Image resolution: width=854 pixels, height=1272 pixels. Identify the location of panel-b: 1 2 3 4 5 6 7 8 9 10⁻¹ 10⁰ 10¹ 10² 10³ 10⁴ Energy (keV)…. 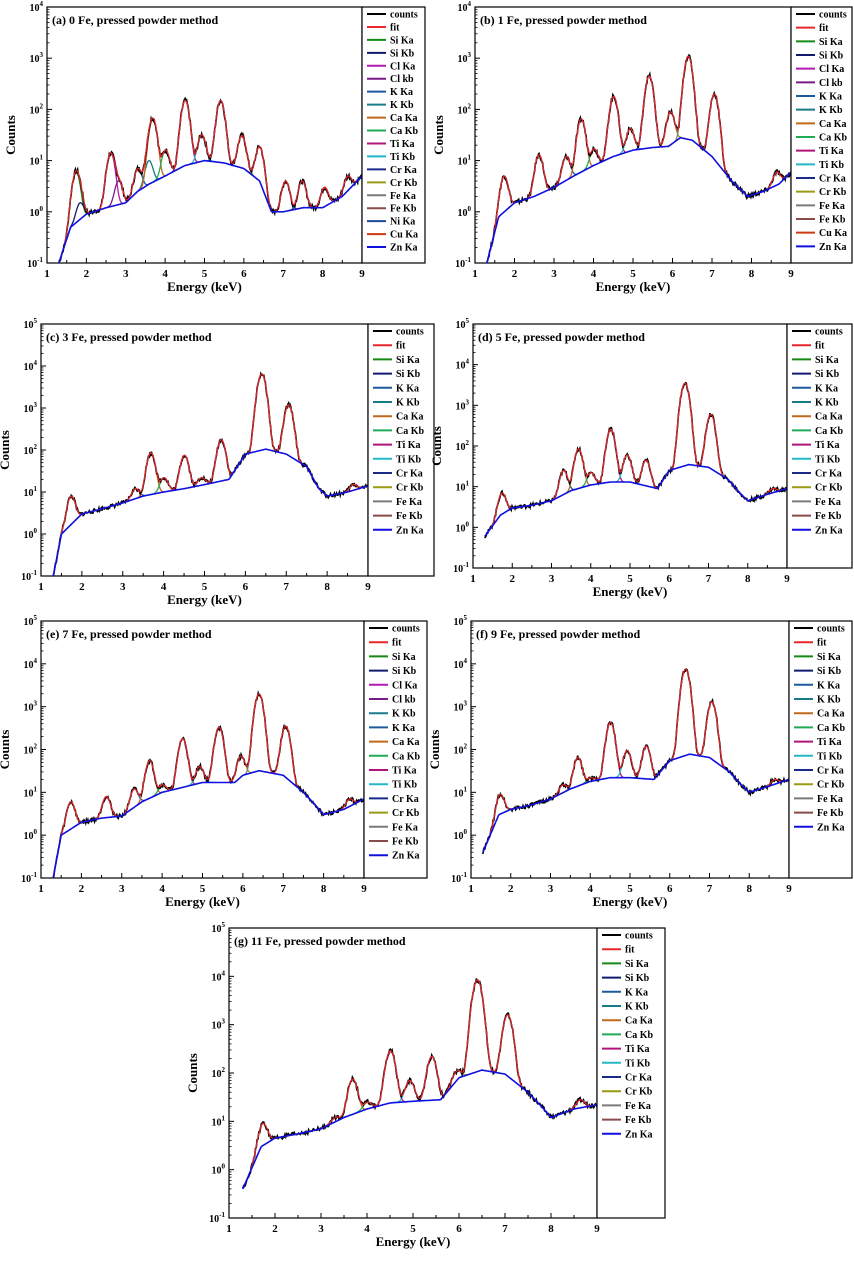
(642, 147).